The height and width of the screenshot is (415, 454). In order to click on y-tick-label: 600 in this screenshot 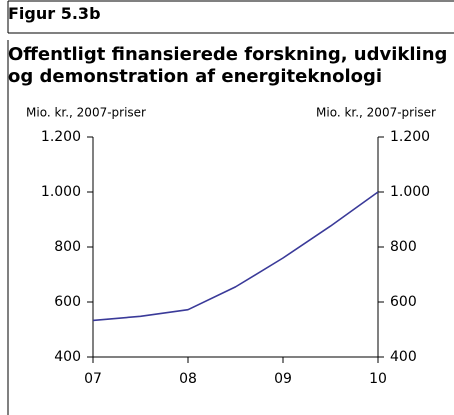, I will do `click(67, 302)`.